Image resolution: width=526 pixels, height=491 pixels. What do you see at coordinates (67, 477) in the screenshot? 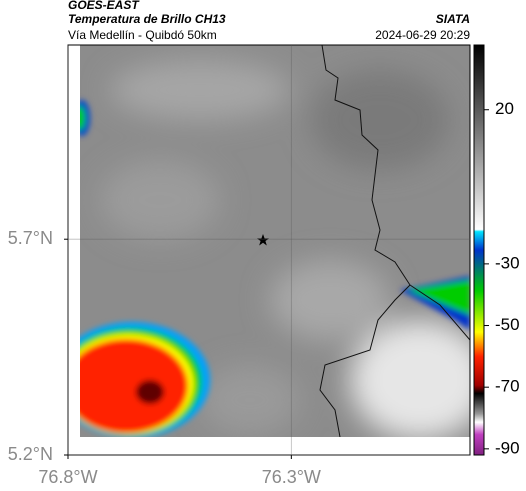
I see `x-tick-label: 76.8°W` at bounding box center [67, 477].